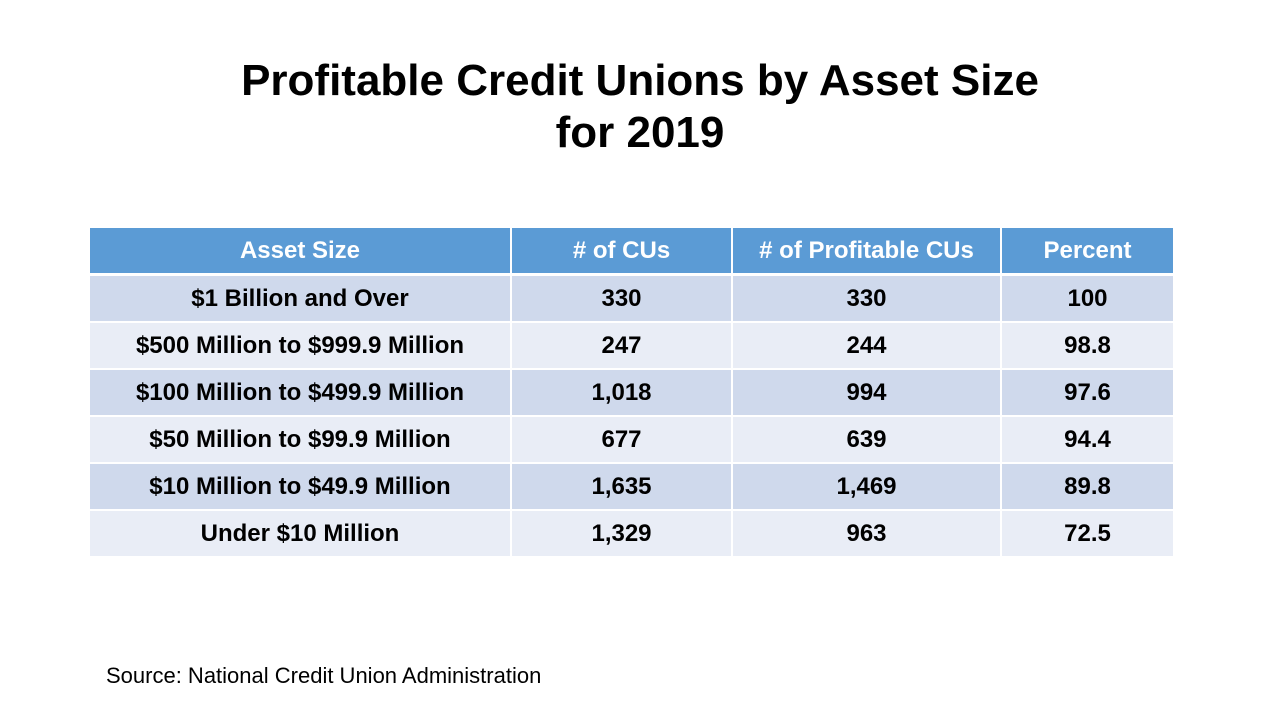 This screenshot has height=720, width=1280. What do you see at coordinates (621, 533) in the screenshot?
I see `cell-num-cus: 1,329` at bounding box center [621, 533].